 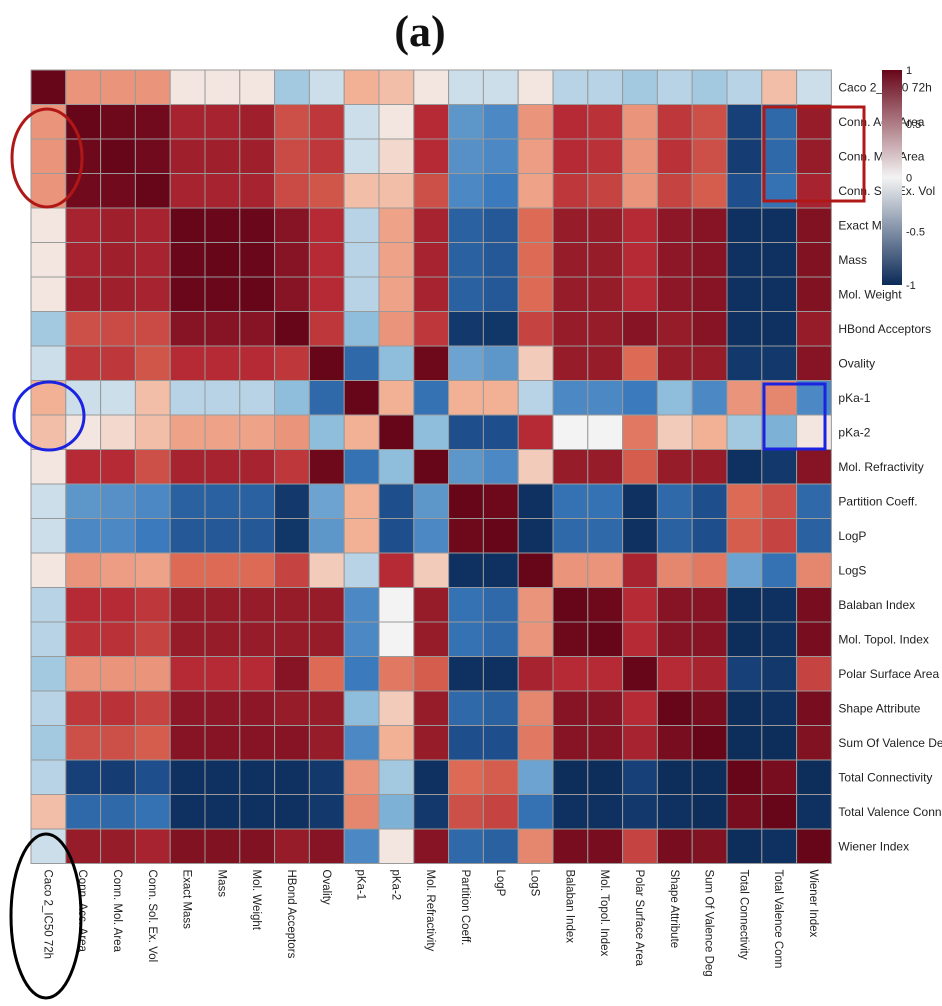 I want to click on column-label: Wiener Index, so click(x=813, y=904).